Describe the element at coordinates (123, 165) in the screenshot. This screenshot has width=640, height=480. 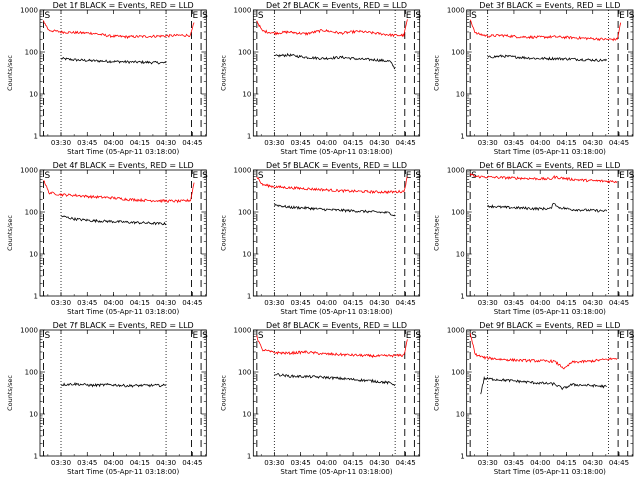
I see `chart-title: Det 4f BLACK = Events, RED = LLD` at that location.